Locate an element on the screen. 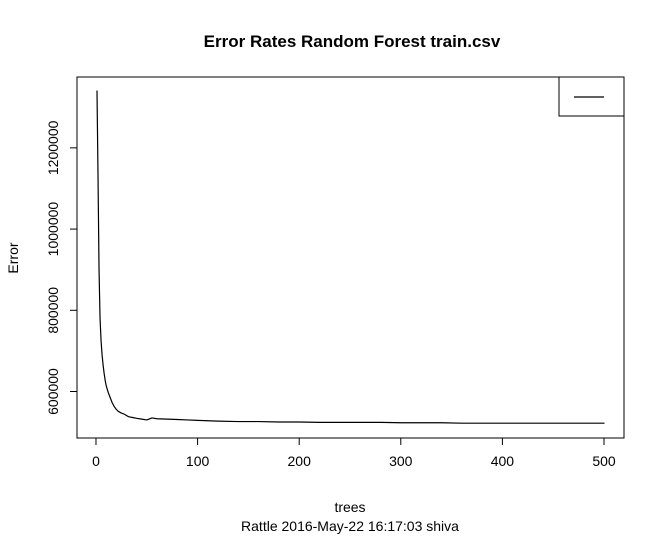  x-tick-label: 0 is located at coordinates (96, 461).